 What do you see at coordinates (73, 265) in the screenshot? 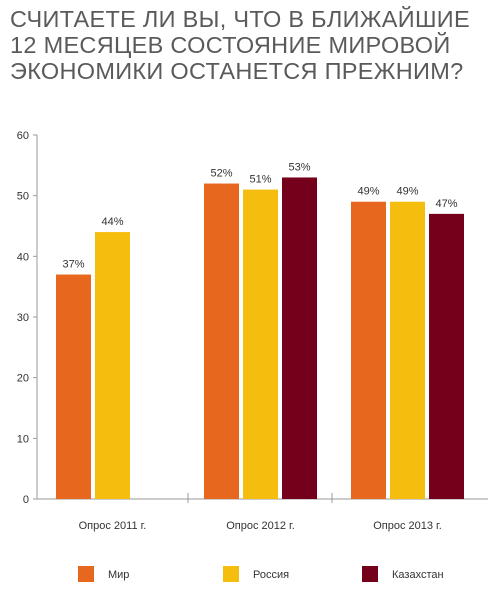
I see `data-label: 37%` at bounding box center [73, 265].